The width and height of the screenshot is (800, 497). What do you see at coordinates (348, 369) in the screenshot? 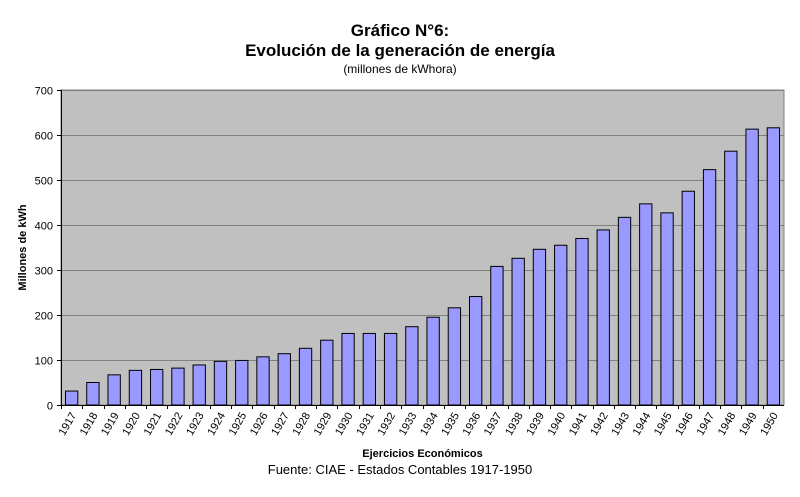
I see `bar-1930` at bounding box center [348, 369].